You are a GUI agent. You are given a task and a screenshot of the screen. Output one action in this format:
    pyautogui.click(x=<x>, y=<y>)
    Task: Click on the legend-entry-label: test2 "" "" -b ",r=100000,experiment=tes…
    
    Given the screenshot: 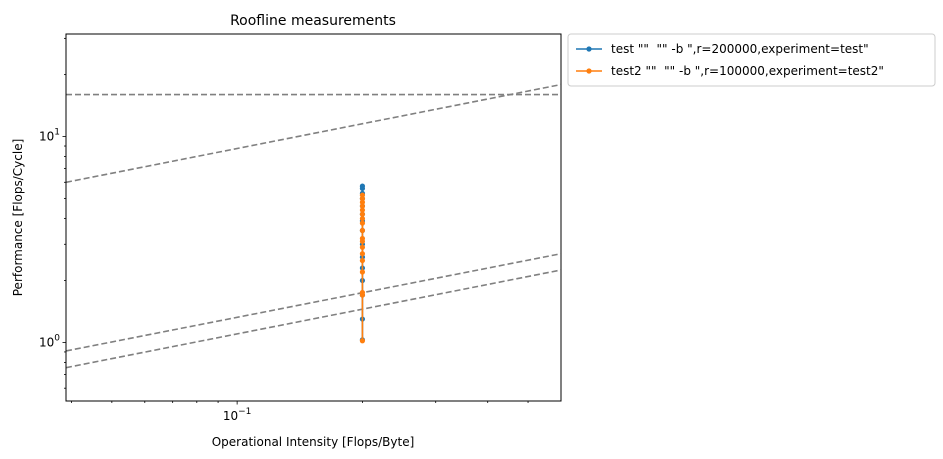 What is the action you would take?
    pyautogui.click(x=747, y=71)
    